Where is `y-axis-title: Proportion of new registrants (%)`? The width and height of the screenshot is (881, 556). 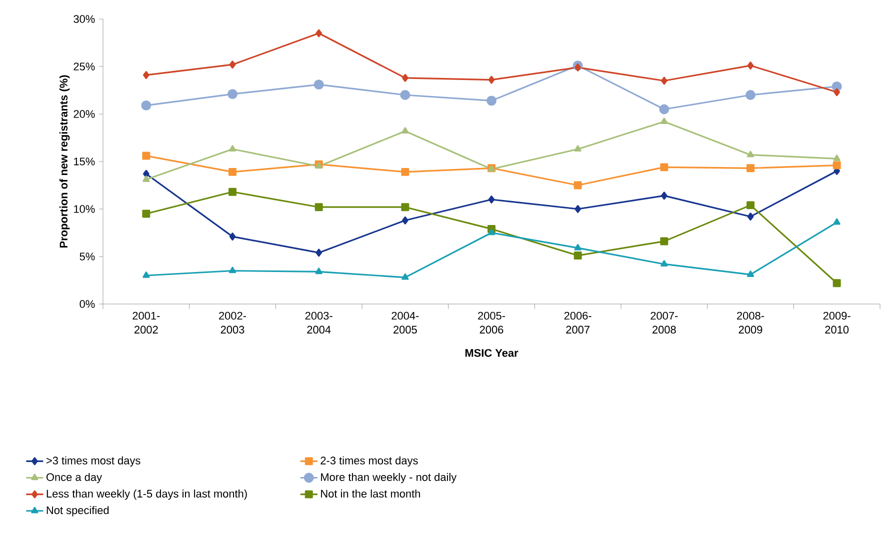 y-axis-title: Proportion of new registrants (%) is located at coordinates (64, 161).